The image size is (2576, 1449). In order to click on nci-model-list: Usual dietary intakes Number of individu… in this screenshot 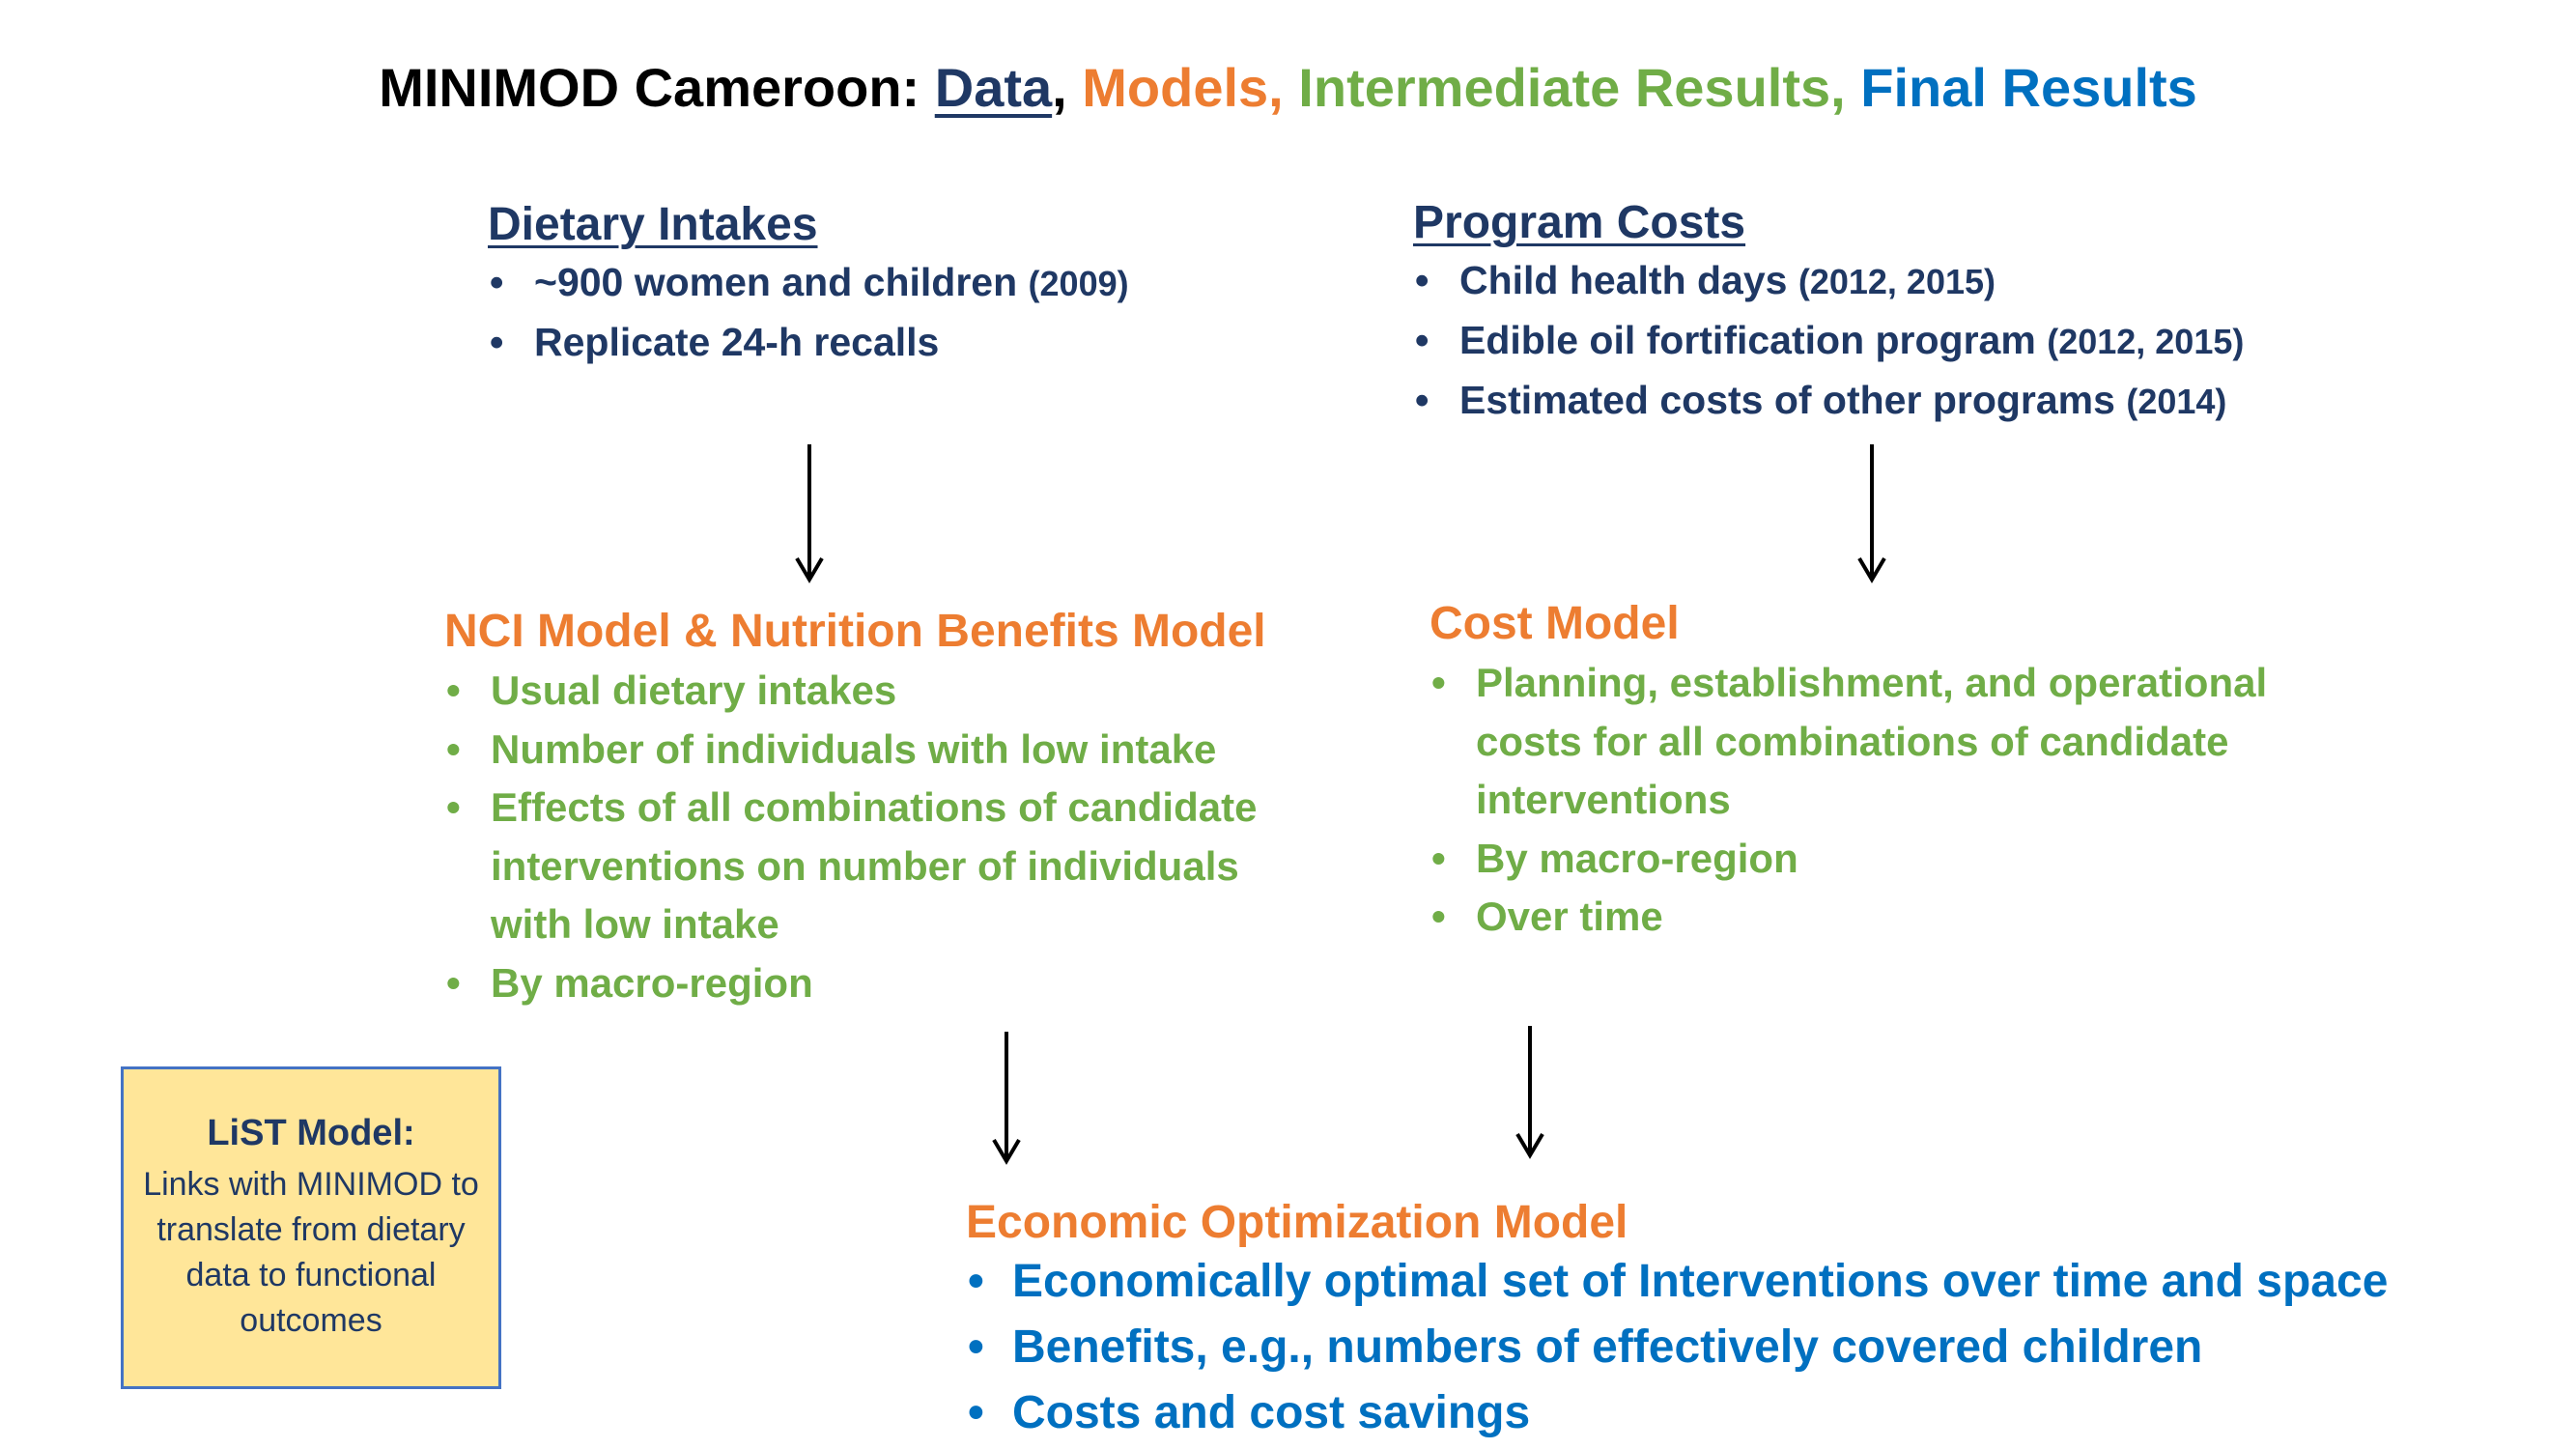, I will do `click(869, 837)`.